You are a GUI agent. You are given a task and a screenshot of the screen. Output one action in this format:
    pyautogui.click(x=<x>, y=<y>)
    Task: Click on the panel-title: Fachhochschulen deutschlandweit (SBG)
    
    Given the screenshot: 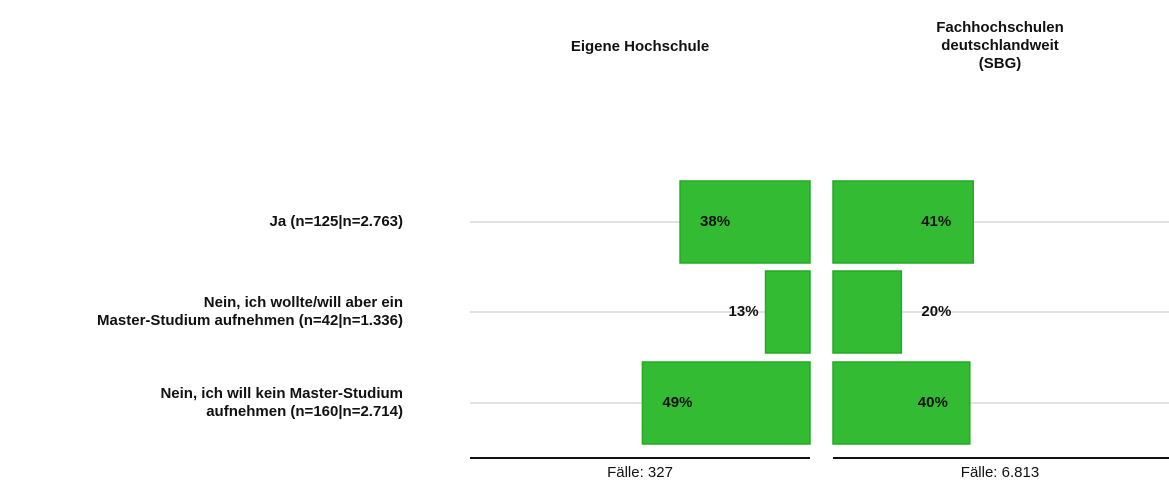 What is the action you would take?
    pyautogui.click(x=1000, y=45)
    